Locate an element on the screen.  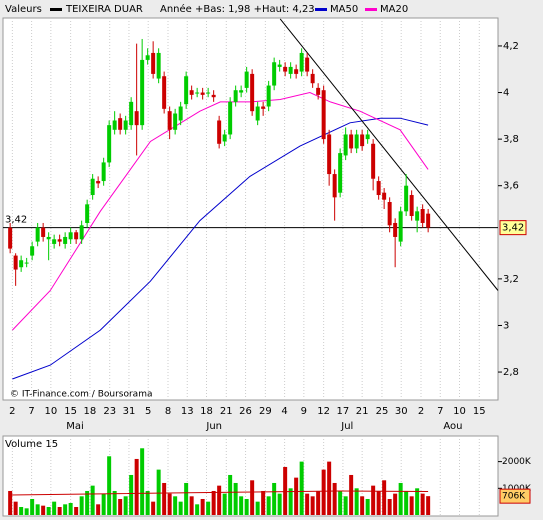
price-box-label: 3,42 is located at coordinates (513, 228).